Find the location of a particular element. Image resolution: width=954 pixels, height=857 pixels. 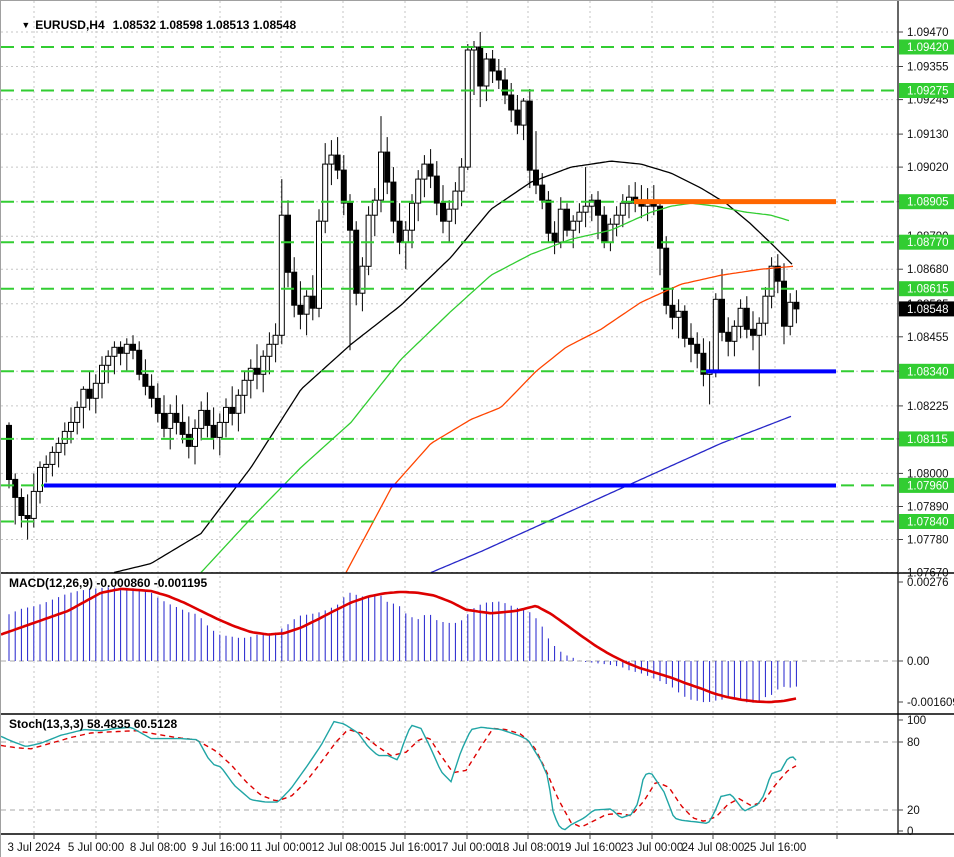

green-level-price-text: 1.08115 is located at coordinates (927, 440).